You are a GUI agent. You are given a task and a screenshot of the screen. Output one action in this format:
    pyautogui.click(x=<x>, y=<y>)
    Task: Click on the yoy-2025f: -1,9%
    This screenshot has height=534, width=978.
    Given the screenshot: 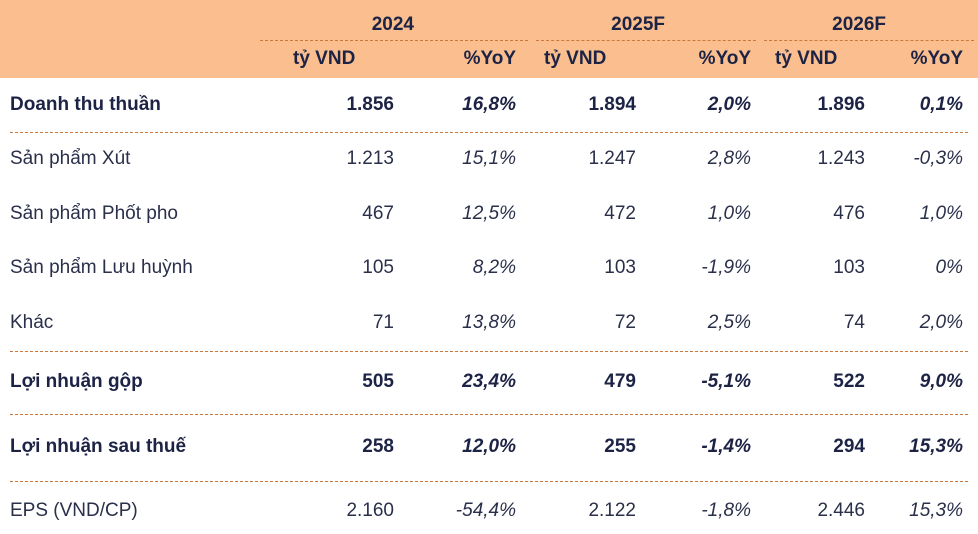 What is the action you would take?
    pyautogui.click(x=726, y=267)
    